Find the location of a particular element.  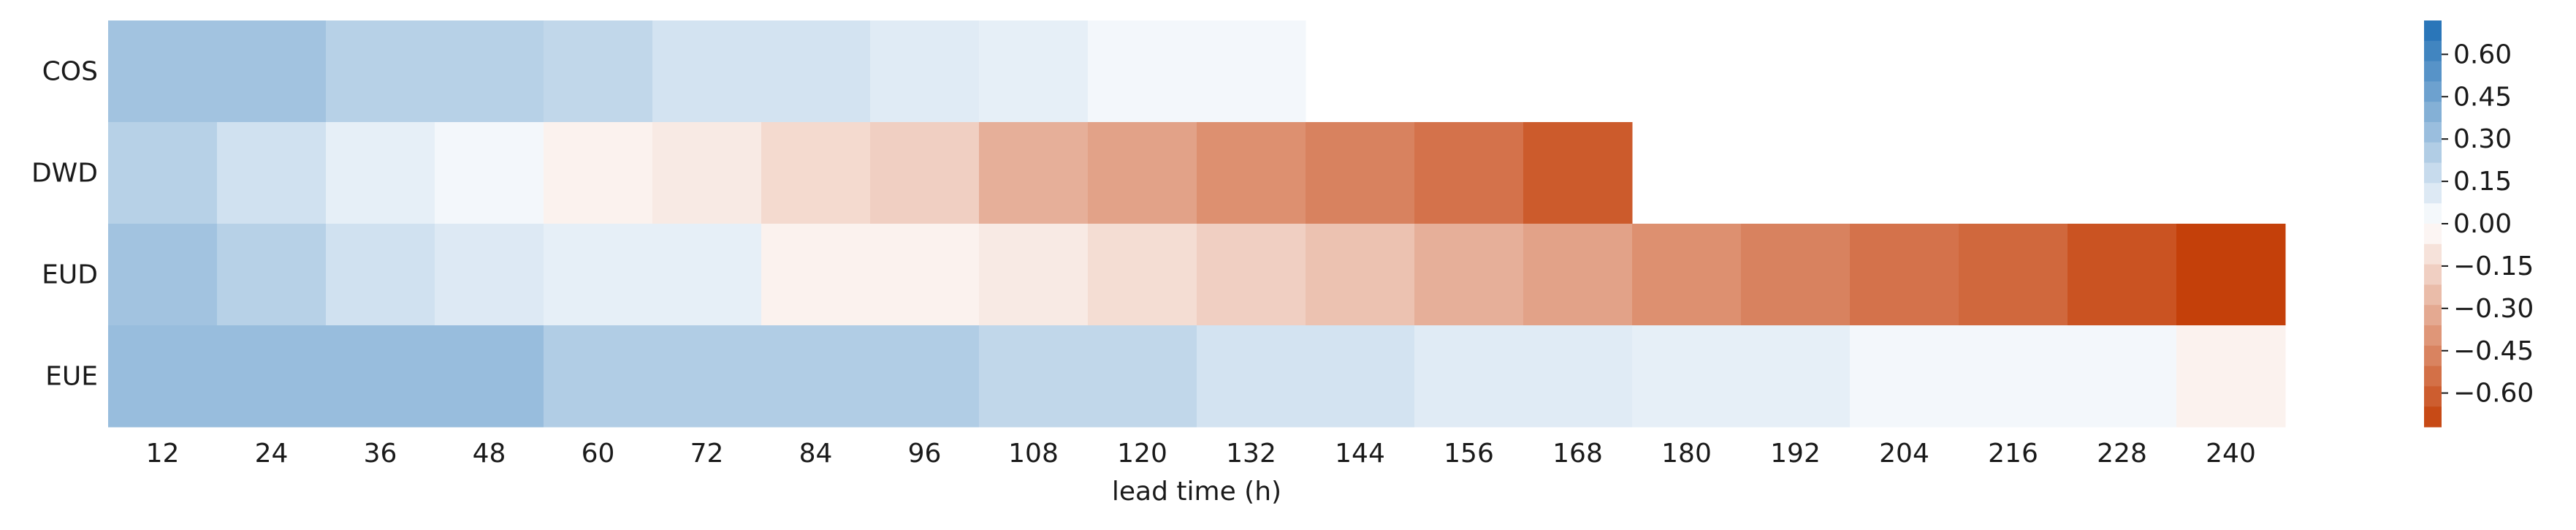

colorbar-tick-label: −0.15 is located at coordinates (2494, 266).